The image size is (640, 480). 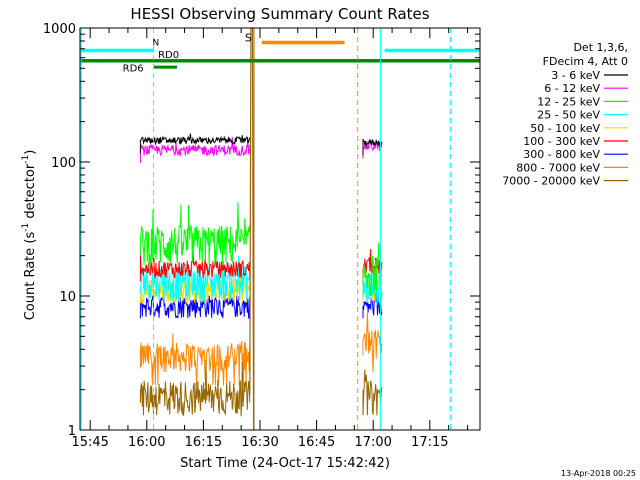 What do you see at coordinates (572, 88) in the screenshot?
I see `legend-label: 6 - 12 keV` at bounding box center [572, 88].